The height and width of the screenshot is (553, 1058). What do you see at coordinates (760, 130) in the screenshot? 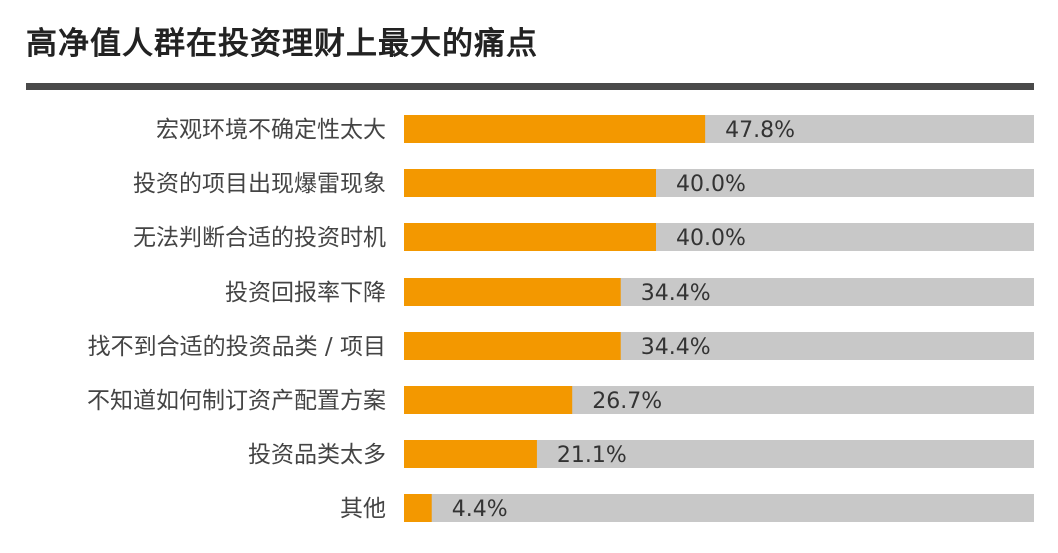
I see `value-label: 47.8%` at bounding box center [760, 130].